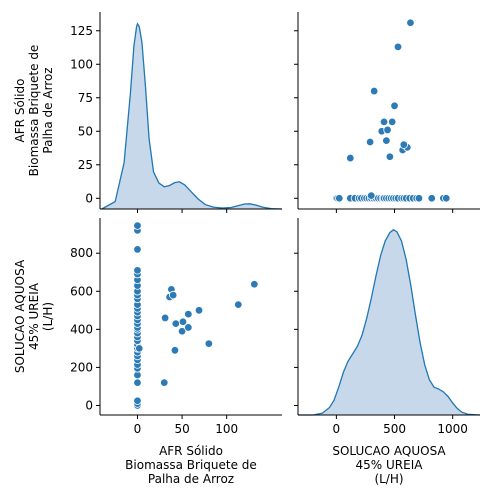  I want to click on panel-sol-sol-kde-fill, so click(389, 322).